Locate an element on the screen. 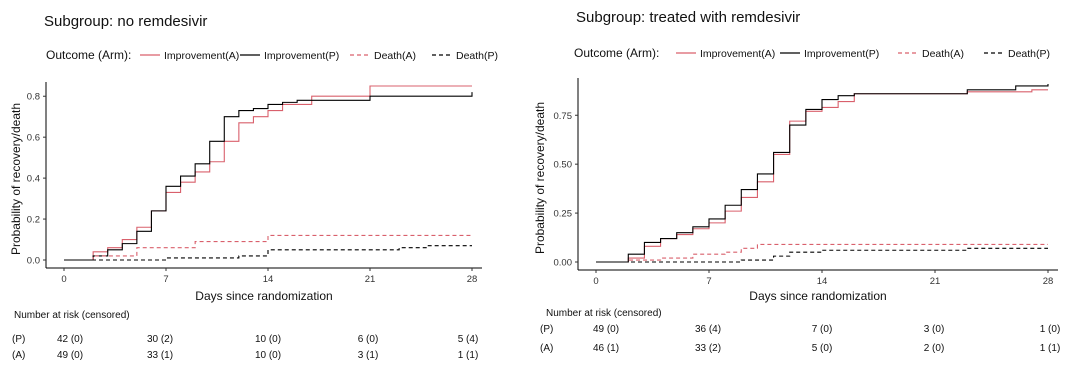 This screenshot has height=368, width=1080. risk-cell: 3 (1) is located at coordinates (368, 355).